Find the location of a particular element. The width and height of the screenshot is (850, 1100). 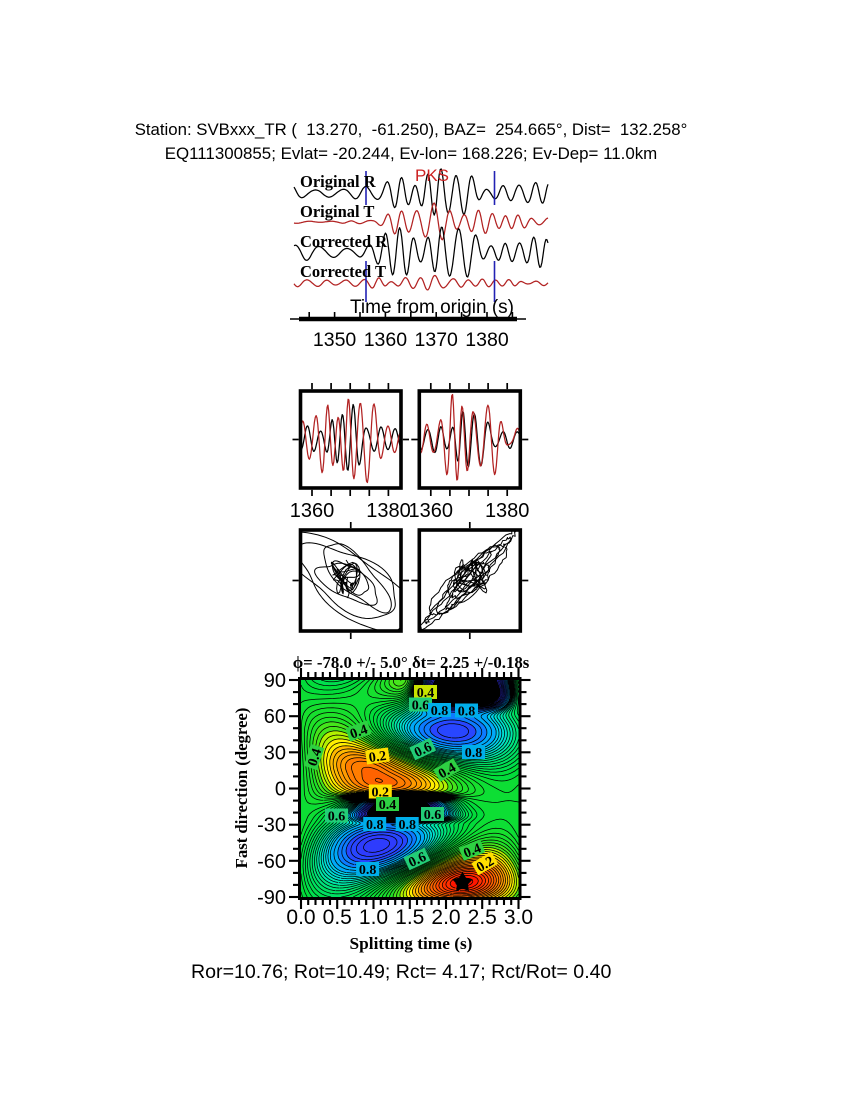

svg-text: Time from origin (s) is located at coordinates (432, 307).